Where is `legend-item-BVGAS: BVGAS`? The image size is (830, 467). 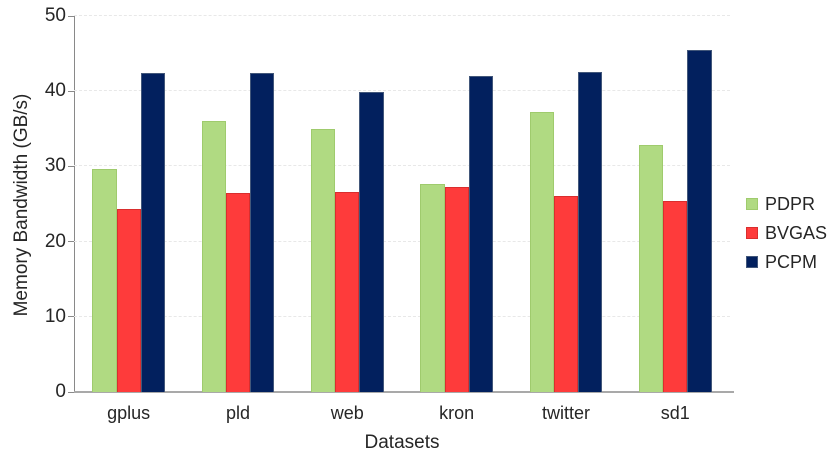
legend-item-BVGAS: BVGAS is located at coordinates (786, 233).